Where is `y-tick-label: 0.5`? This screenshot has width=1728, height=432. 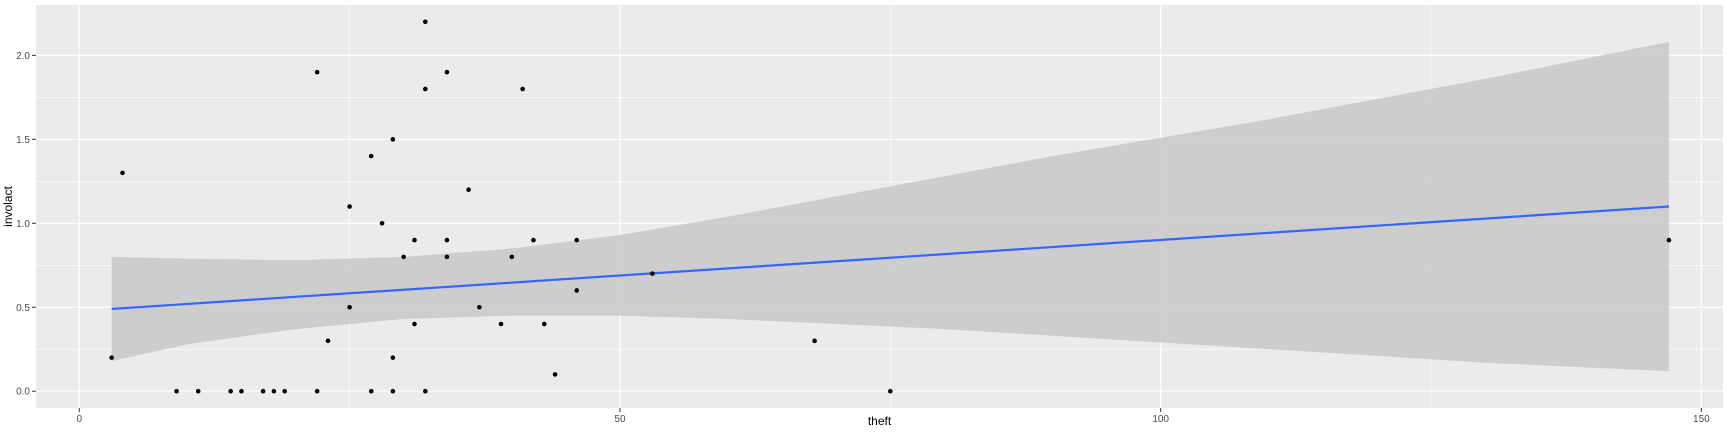 y-tick-label: 0.5 is located at coordinates (23, 308).